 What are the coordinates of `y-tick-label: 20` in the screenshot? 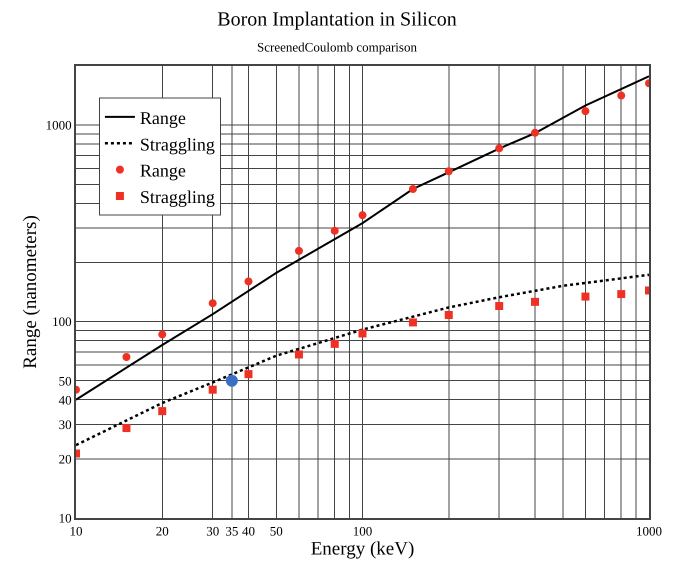 It's located at (65, 458).